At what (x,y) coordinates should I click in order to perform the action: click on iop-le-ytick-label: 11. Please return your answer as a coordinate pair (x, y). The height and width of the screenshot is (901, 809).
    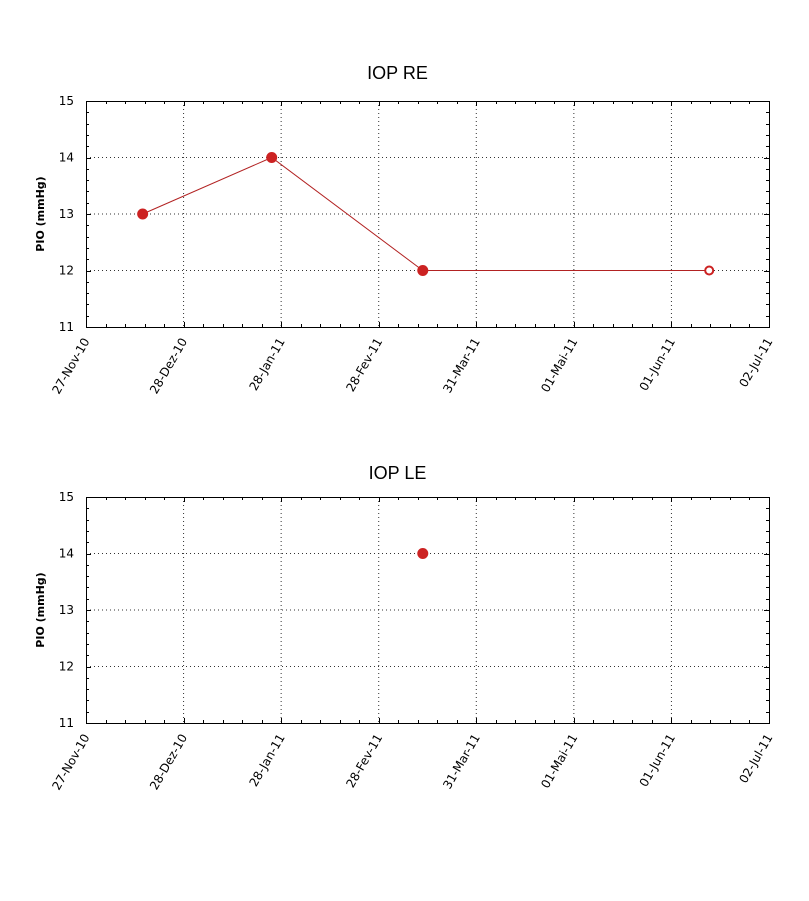
    Looking at the image, I should click on (66, 723).